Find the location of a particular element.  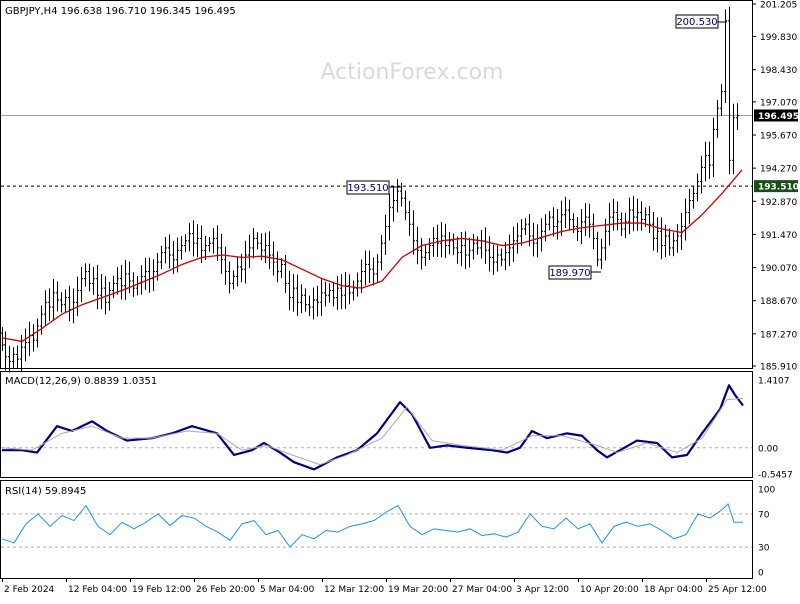

rsi-series-group is located at coordinates (376, 525).